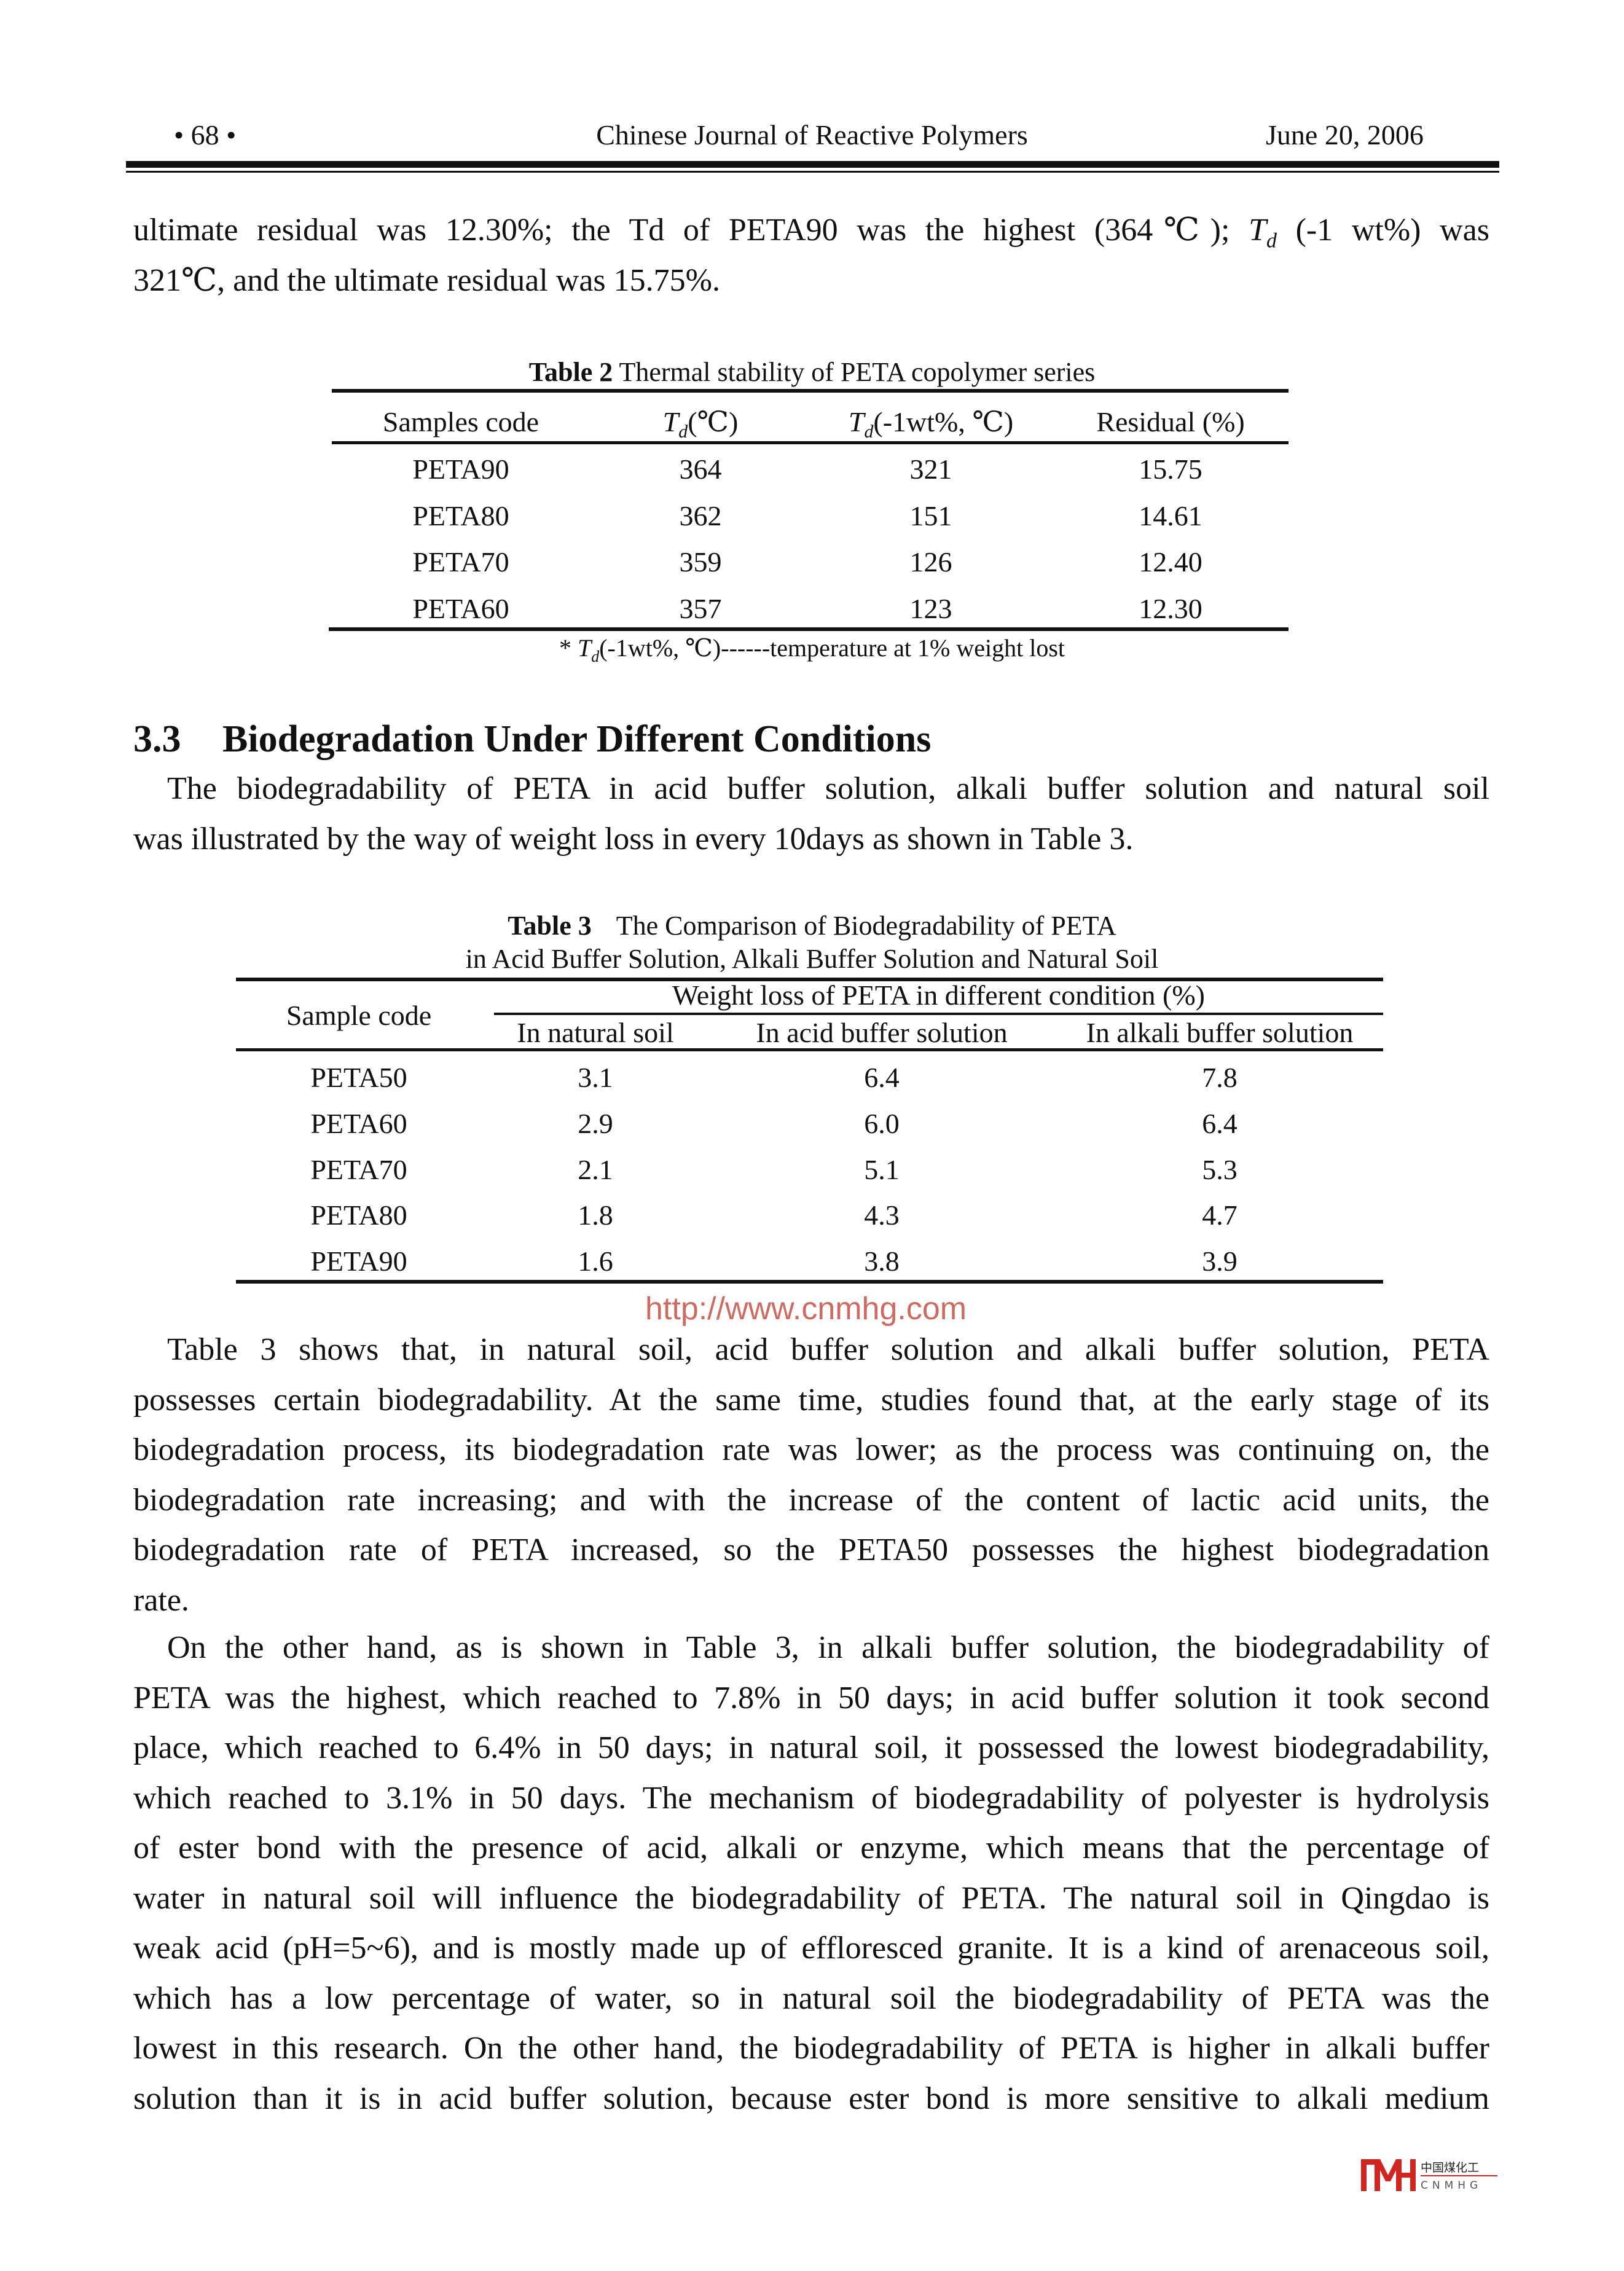  I want to click on table3-cell: 2.9, so click(595, 1123).